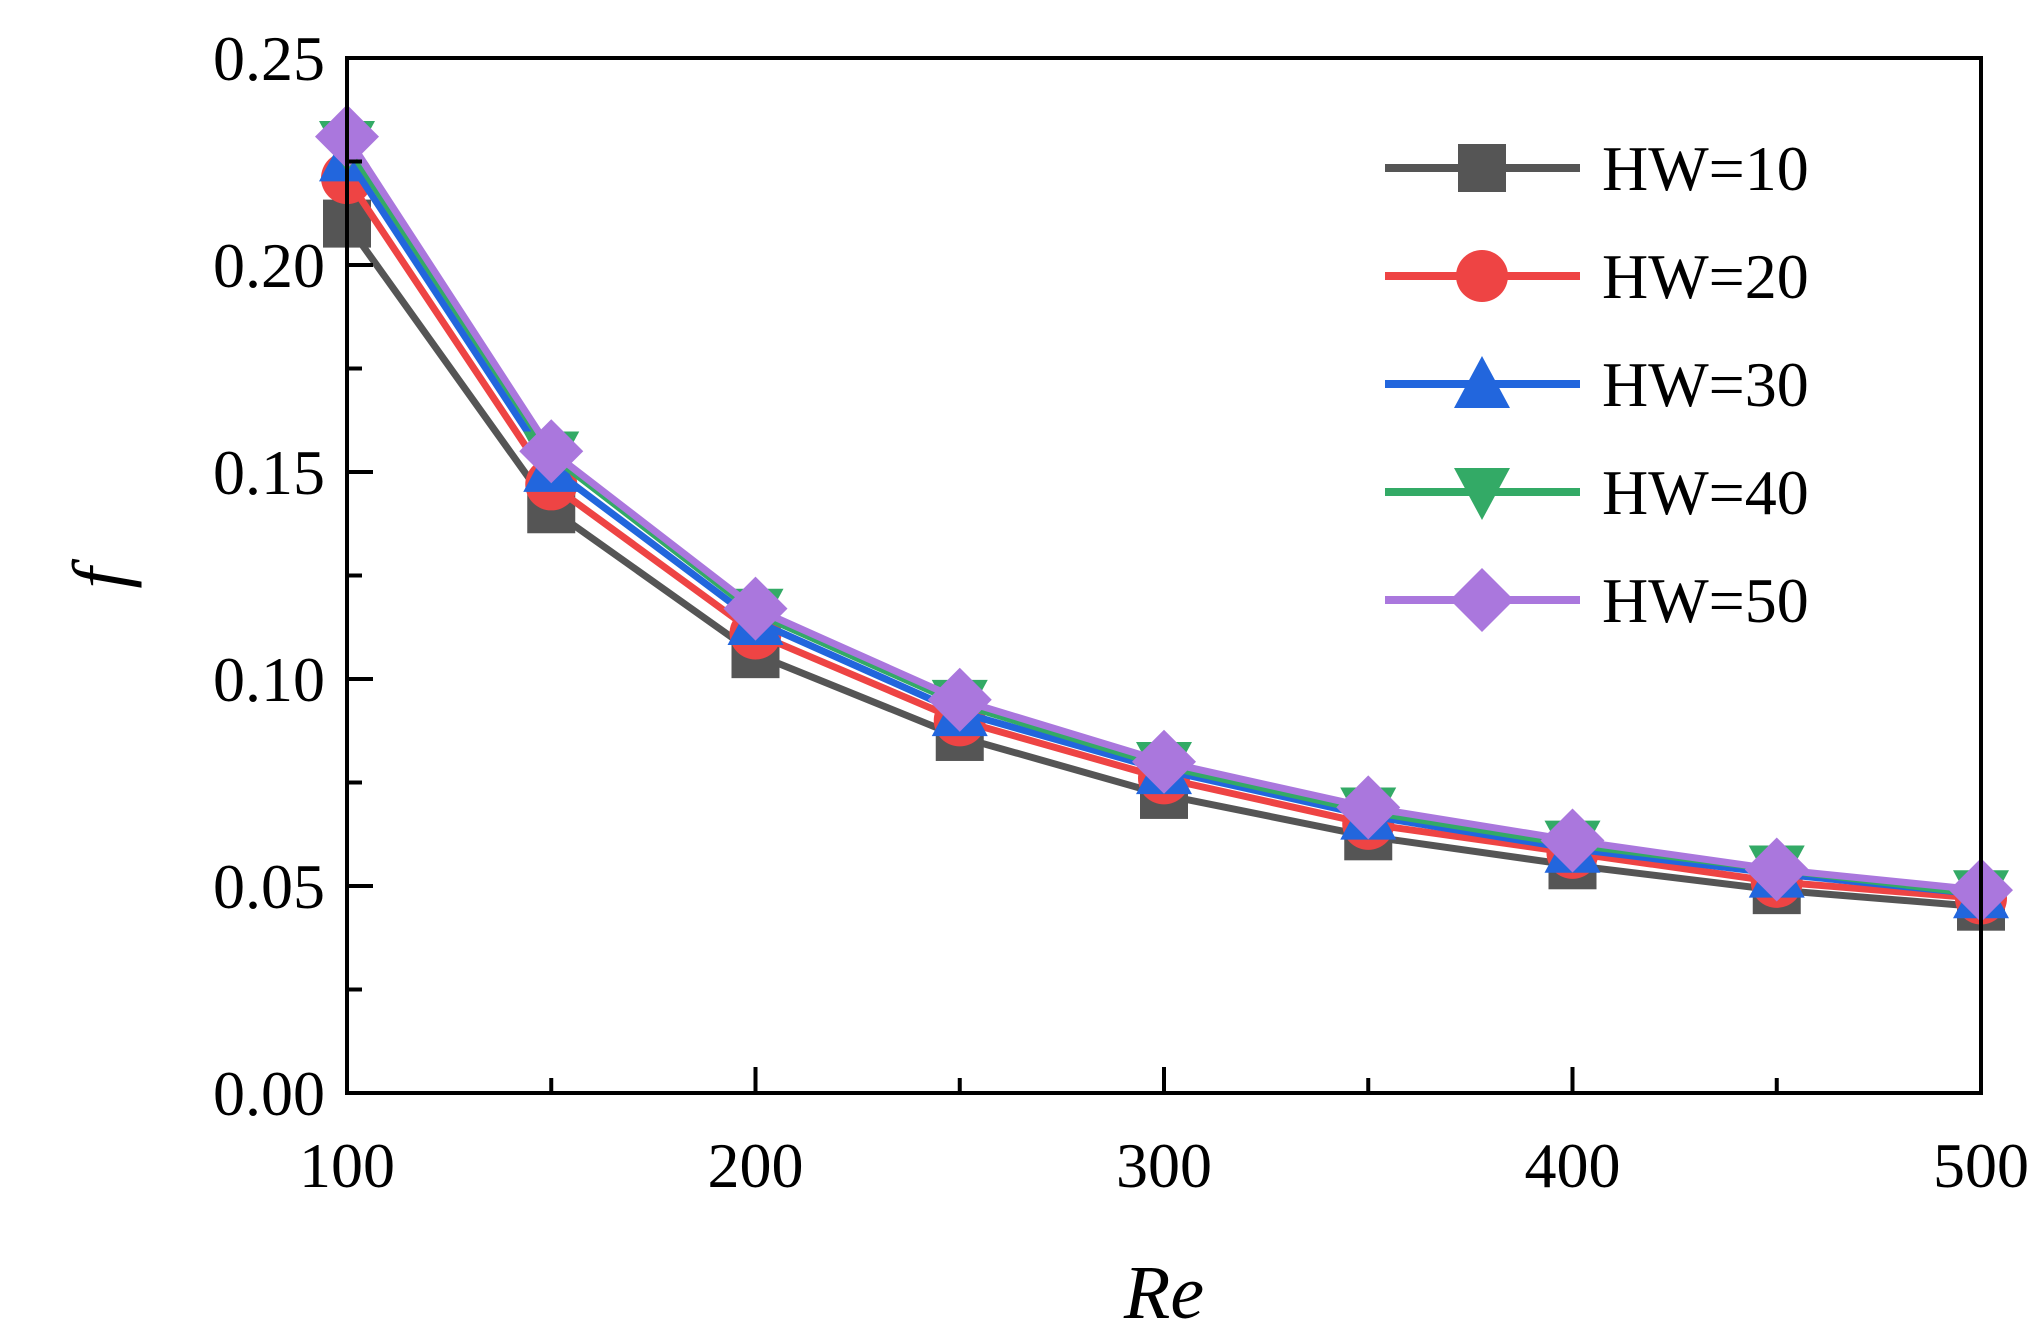 This screenshot has height=1336, width=2041. What do you see at coordinates (1705, 384) in the screenshot?
I see `legend-label: HW=30` at bounding box center [1705, 384].